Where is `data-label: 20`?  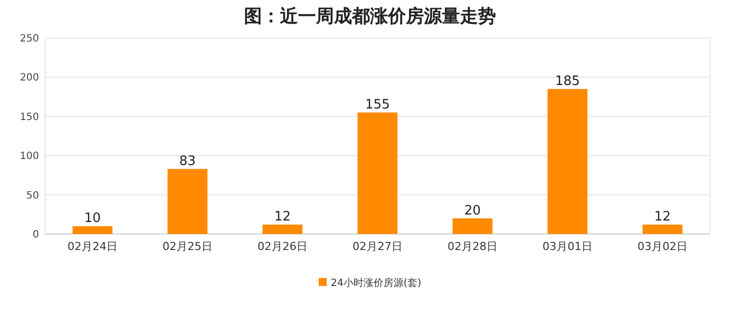 data-label: 20 is located at coordinates (472, 210).